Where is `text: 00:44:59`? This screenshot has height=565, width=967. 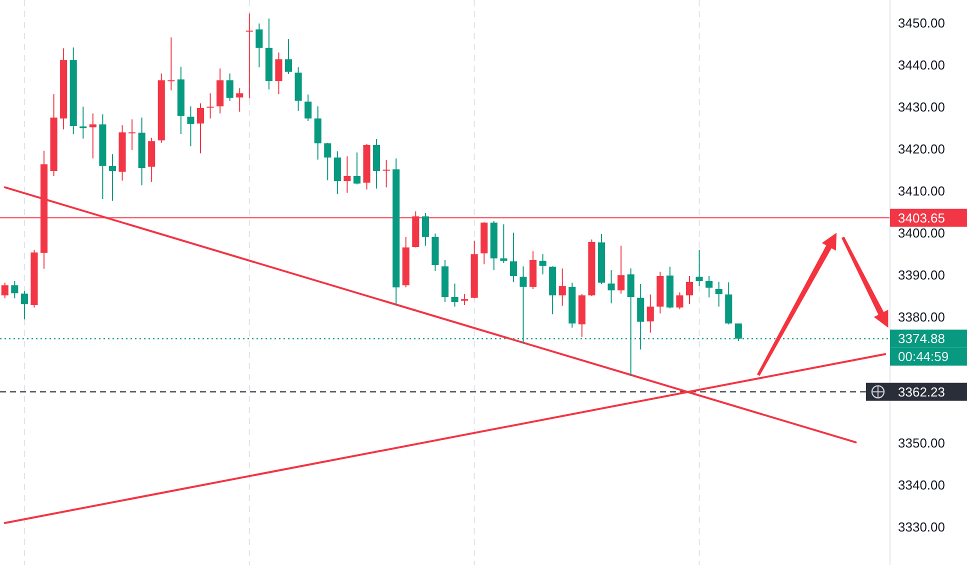 text: 00:44:59 is located at coordinates (923, 356).